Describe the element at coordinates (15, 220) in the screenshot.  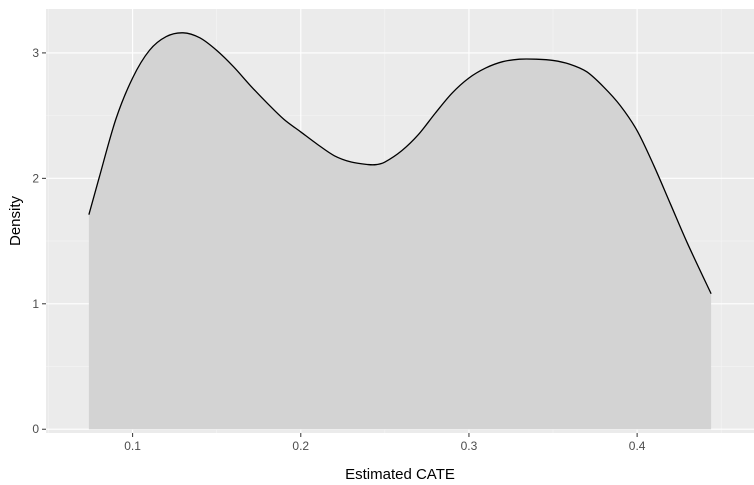
I see `y-axis-title: Density` at that location.